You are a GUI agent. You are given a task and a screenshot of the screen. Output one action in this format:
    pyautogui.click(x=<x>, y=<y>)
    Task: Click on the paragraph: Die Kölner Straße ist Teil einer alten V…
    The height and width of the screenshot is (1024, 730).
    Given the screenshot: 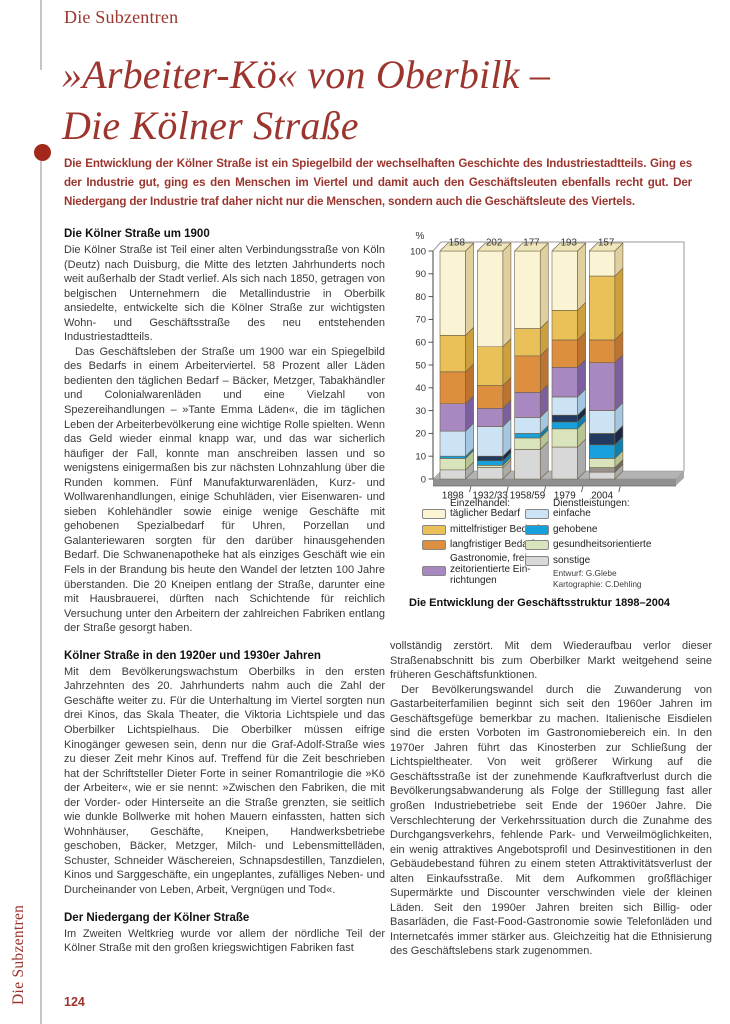 What is the action you would take?
    pyautogui.click(x=224, y=294)
    